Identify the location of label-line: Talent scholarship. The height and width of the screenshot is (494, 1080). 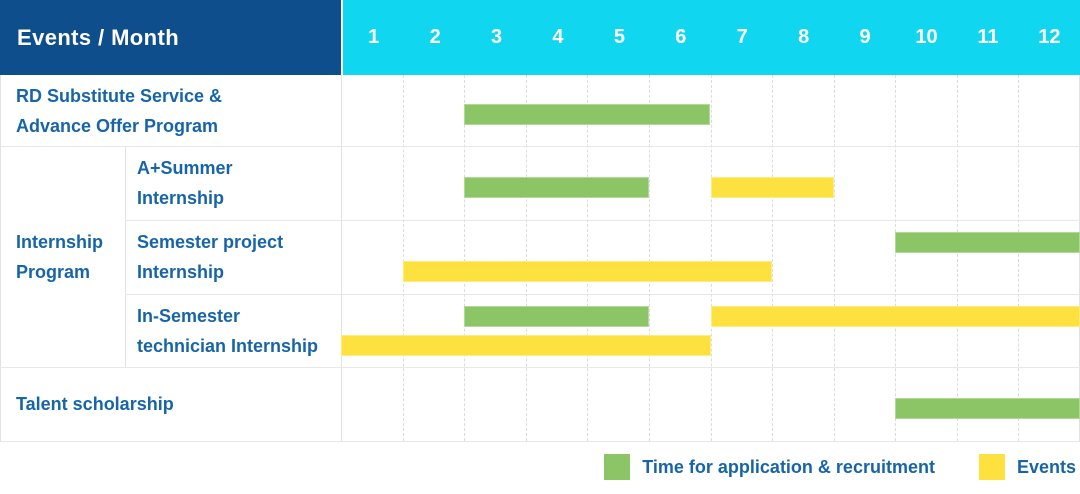
(95, 404).